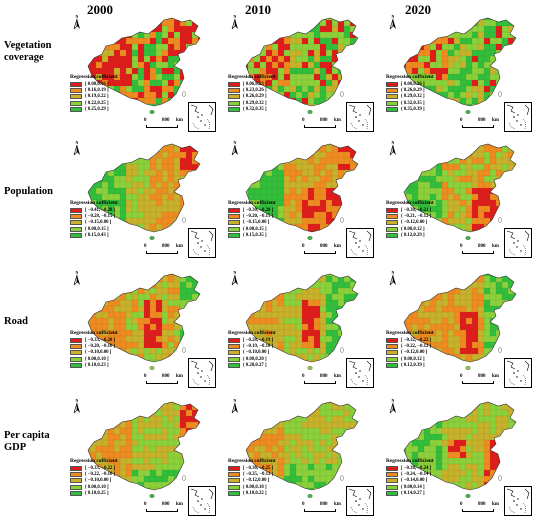 Image resolution: width=550 pixels, height=526 pixels. Describe the element at coordinates (461, 504) in the screenshot. I see `scale-start: 0` at that location.